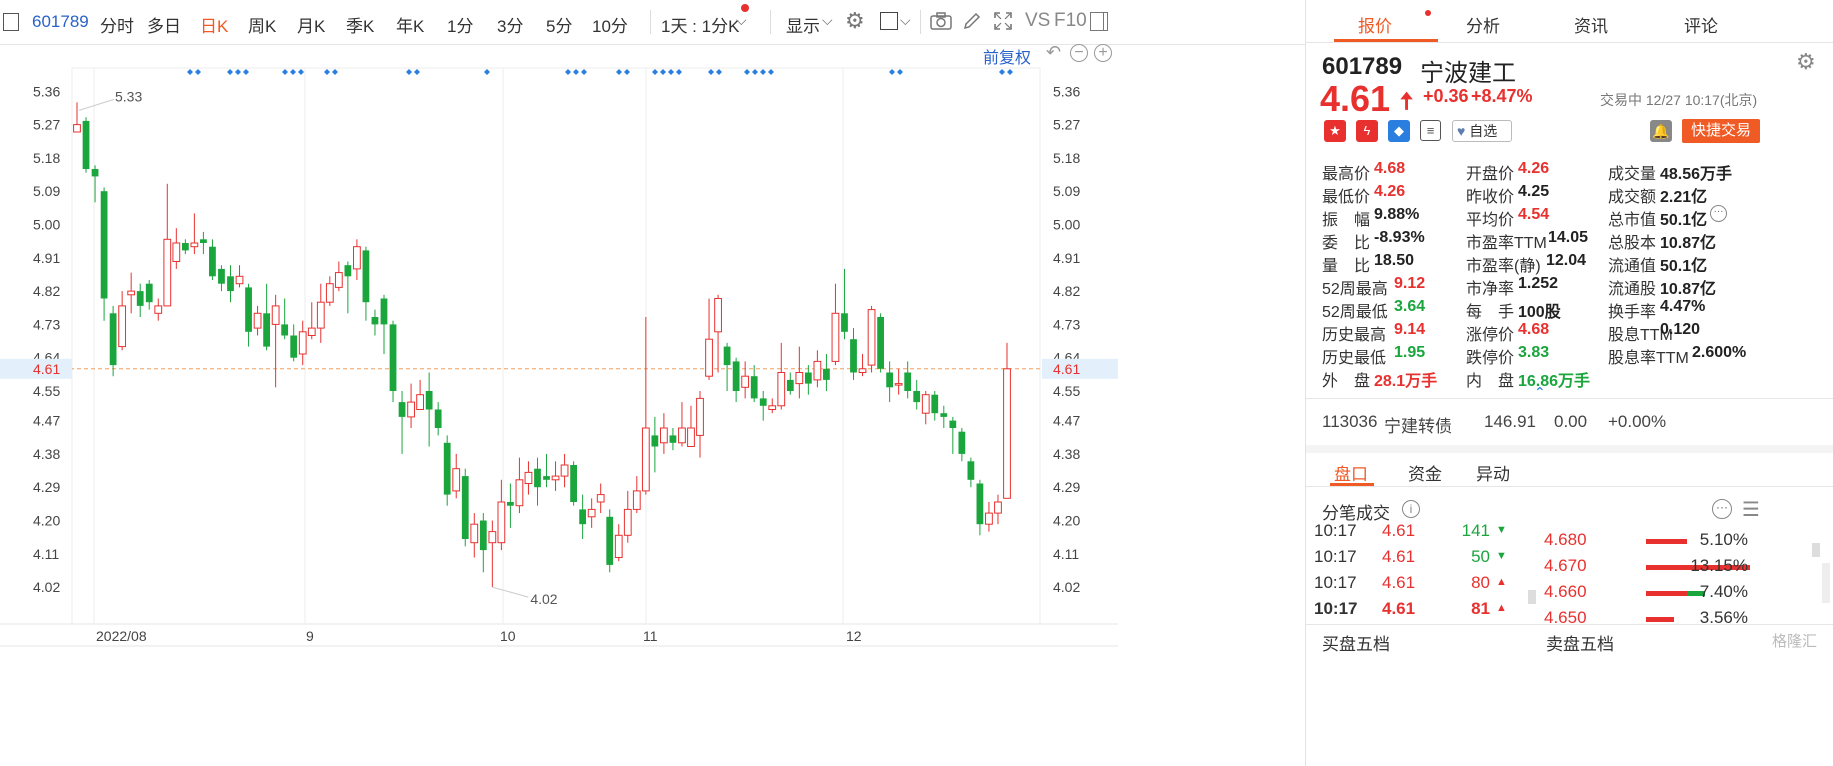 This screenshot has width=1833, height=766. Describe the element at coordinates (1367, 131) in the screenshot. I see `lightning-icon: ϟ` at that location.